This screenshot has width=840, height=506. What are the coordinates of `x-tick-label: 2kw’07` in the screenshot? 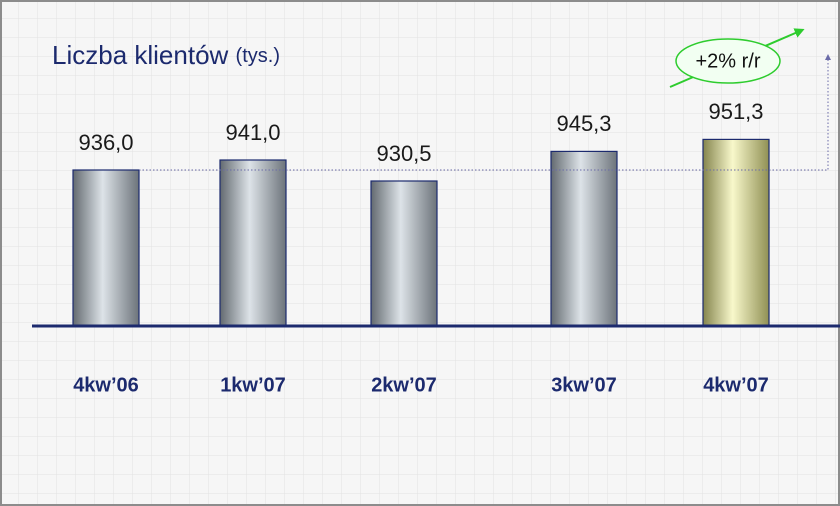 It's located at (404, 385).